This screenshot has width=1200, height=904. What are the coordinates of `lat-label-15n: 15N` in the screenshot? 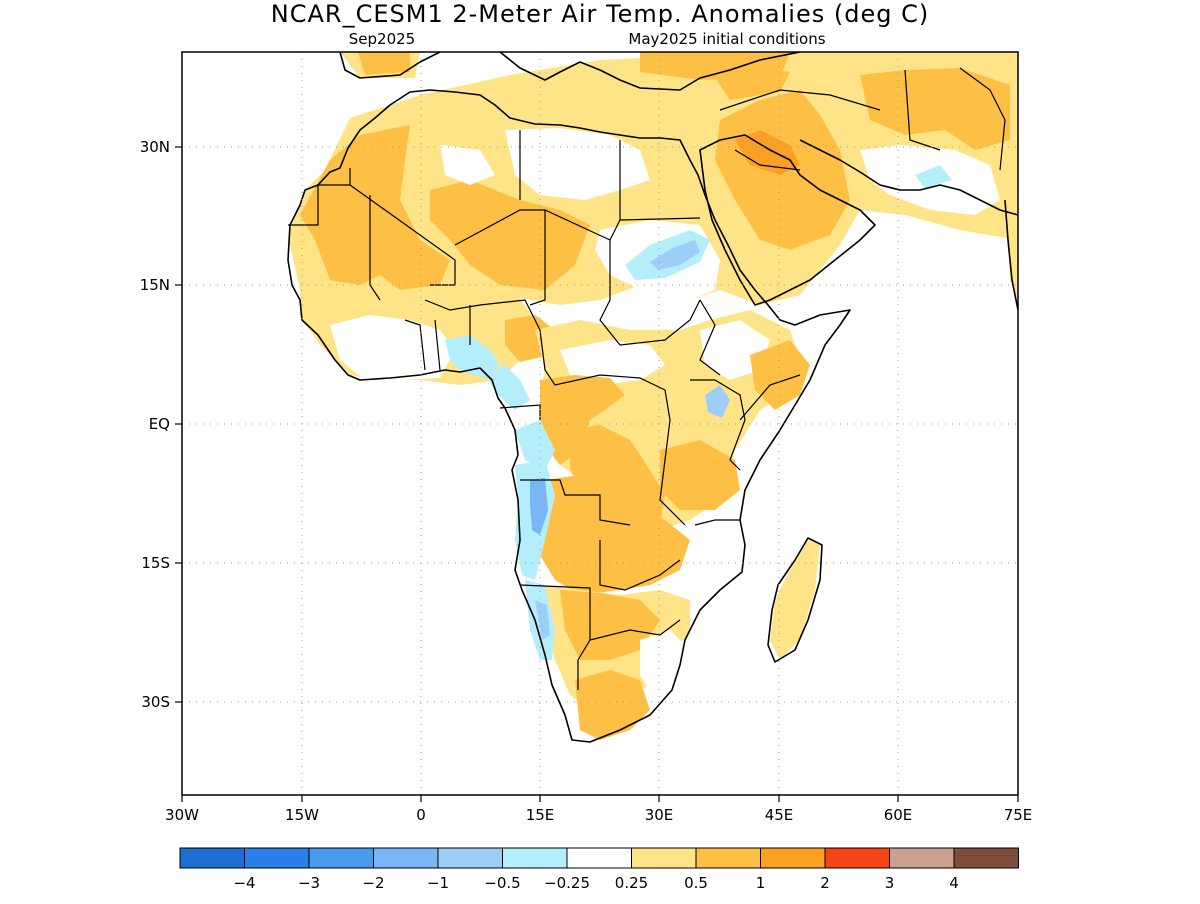 It's located at (155, 285).